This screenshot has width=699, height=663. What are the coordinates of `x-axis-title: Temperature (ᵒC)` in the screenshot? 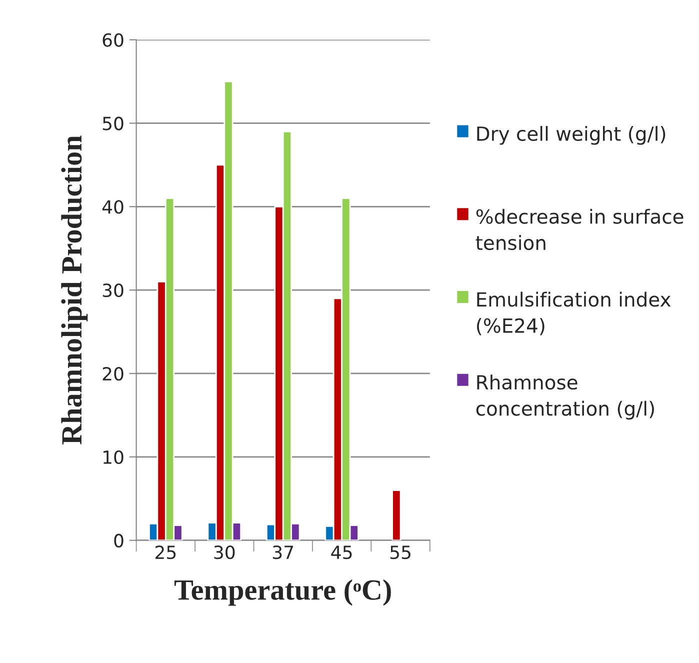 It's located at (282, 592).